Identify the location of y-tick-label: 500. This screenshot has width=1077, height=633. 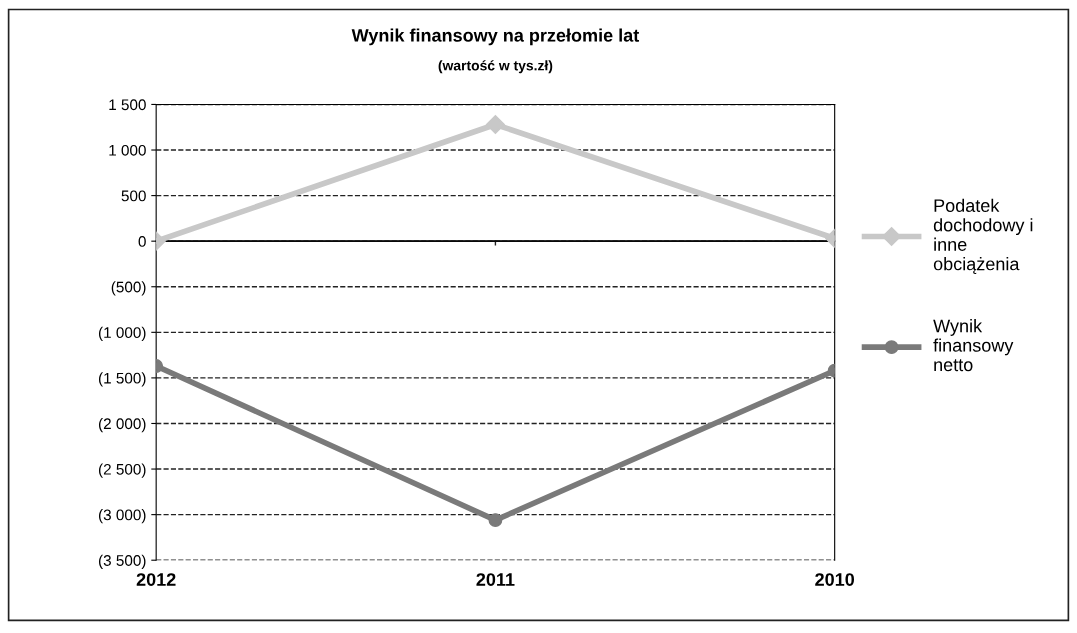
(133, 196).